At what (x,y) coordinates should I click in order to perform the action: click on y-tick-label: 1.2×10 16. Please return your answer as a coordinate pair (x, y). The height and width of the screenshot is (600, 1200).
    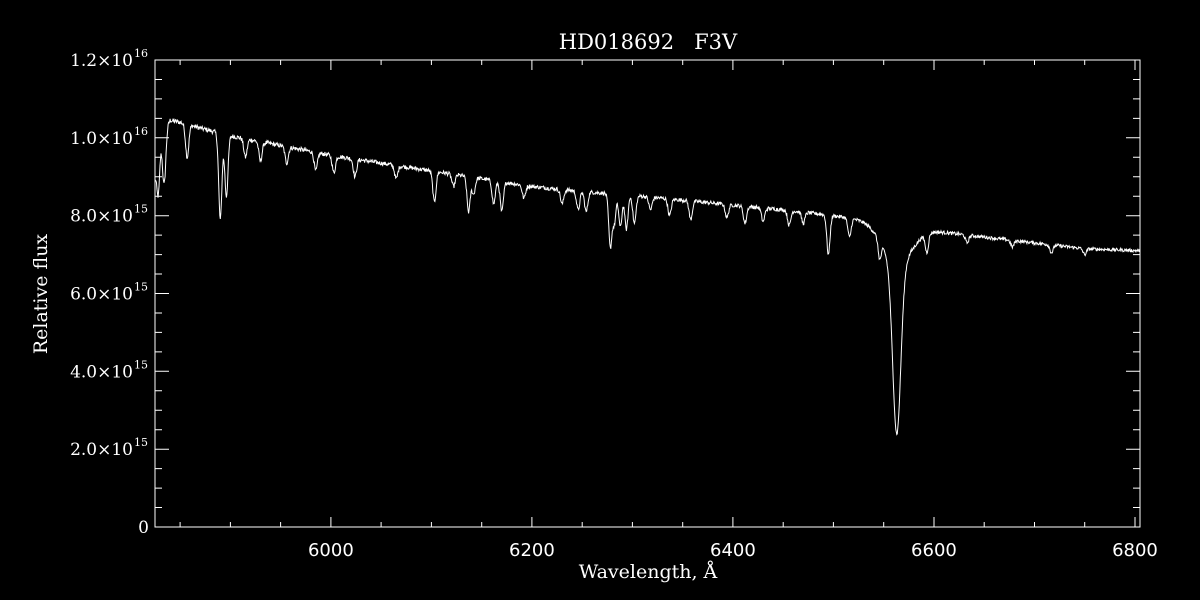
    Looking at the image, I should click on (109, 59).